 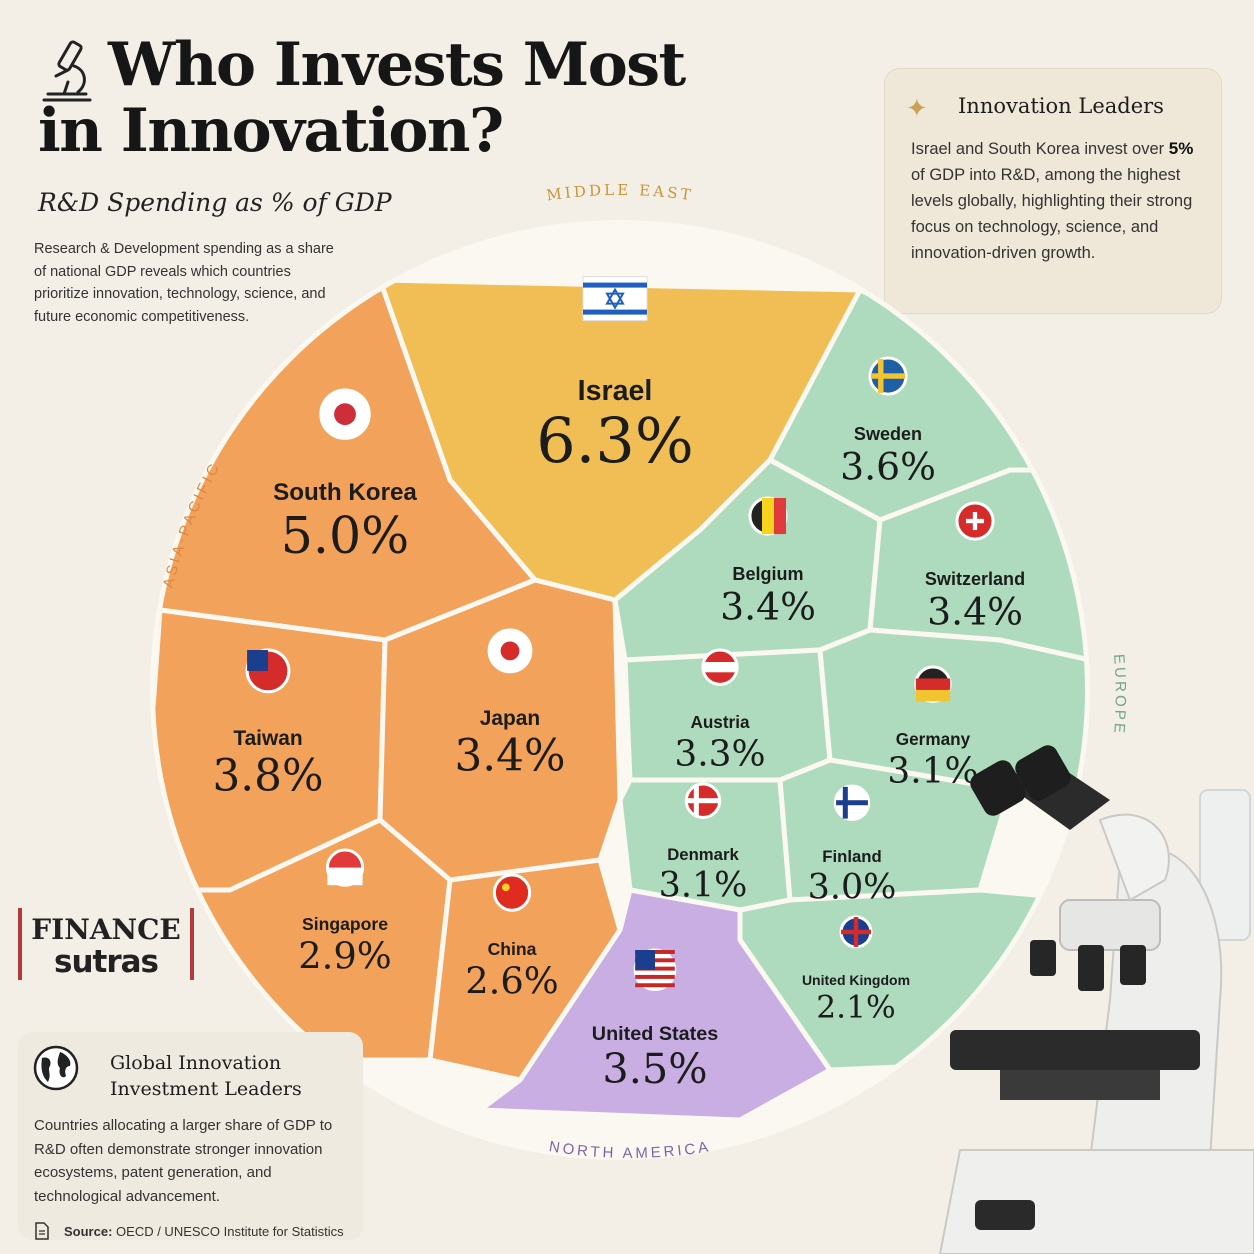 I want to click on denmark-name: Denmark, so click(x=703, y=854).